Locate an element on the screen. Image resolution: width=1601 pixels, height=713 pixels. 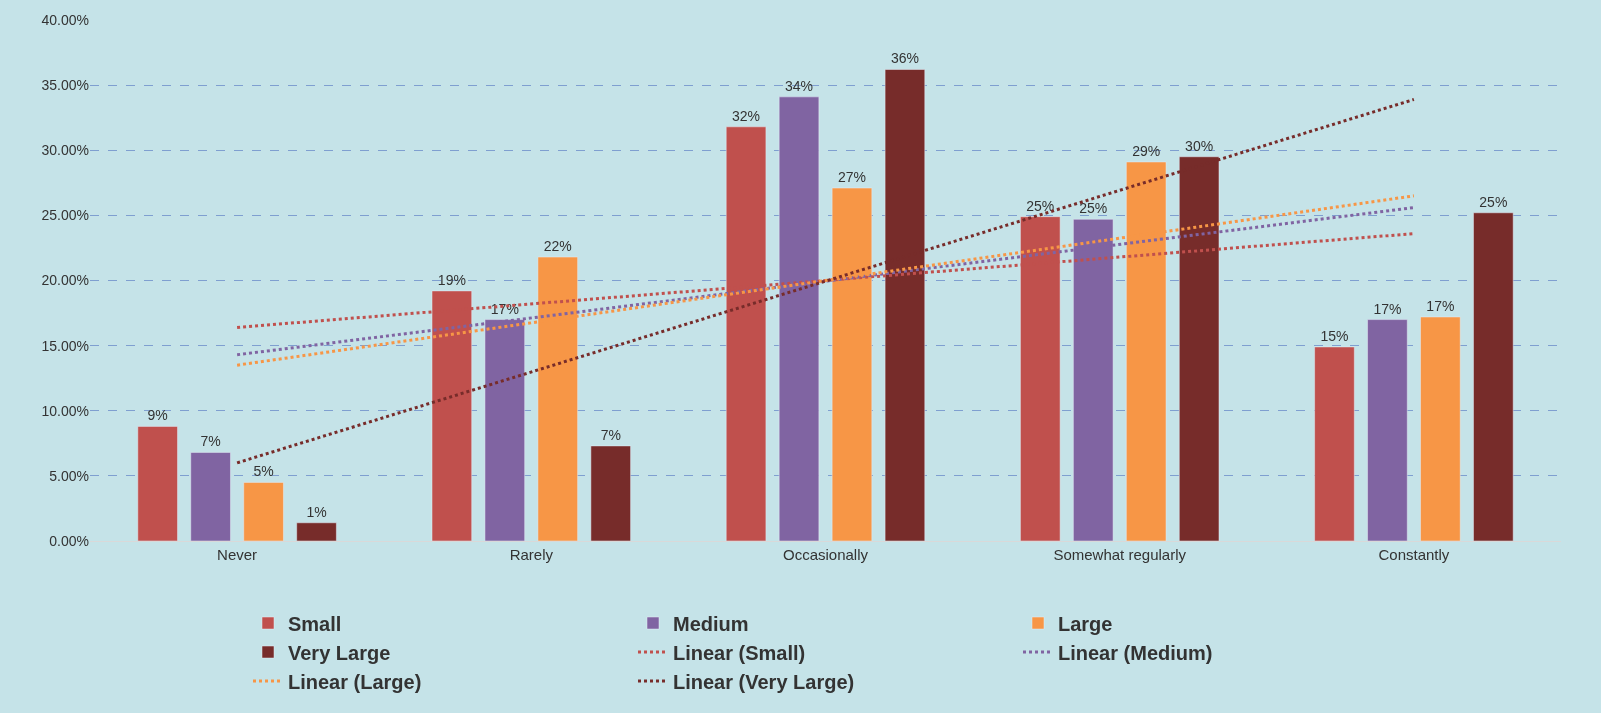
x-tick-label: Occasionally is located at coordinates (825, 554).